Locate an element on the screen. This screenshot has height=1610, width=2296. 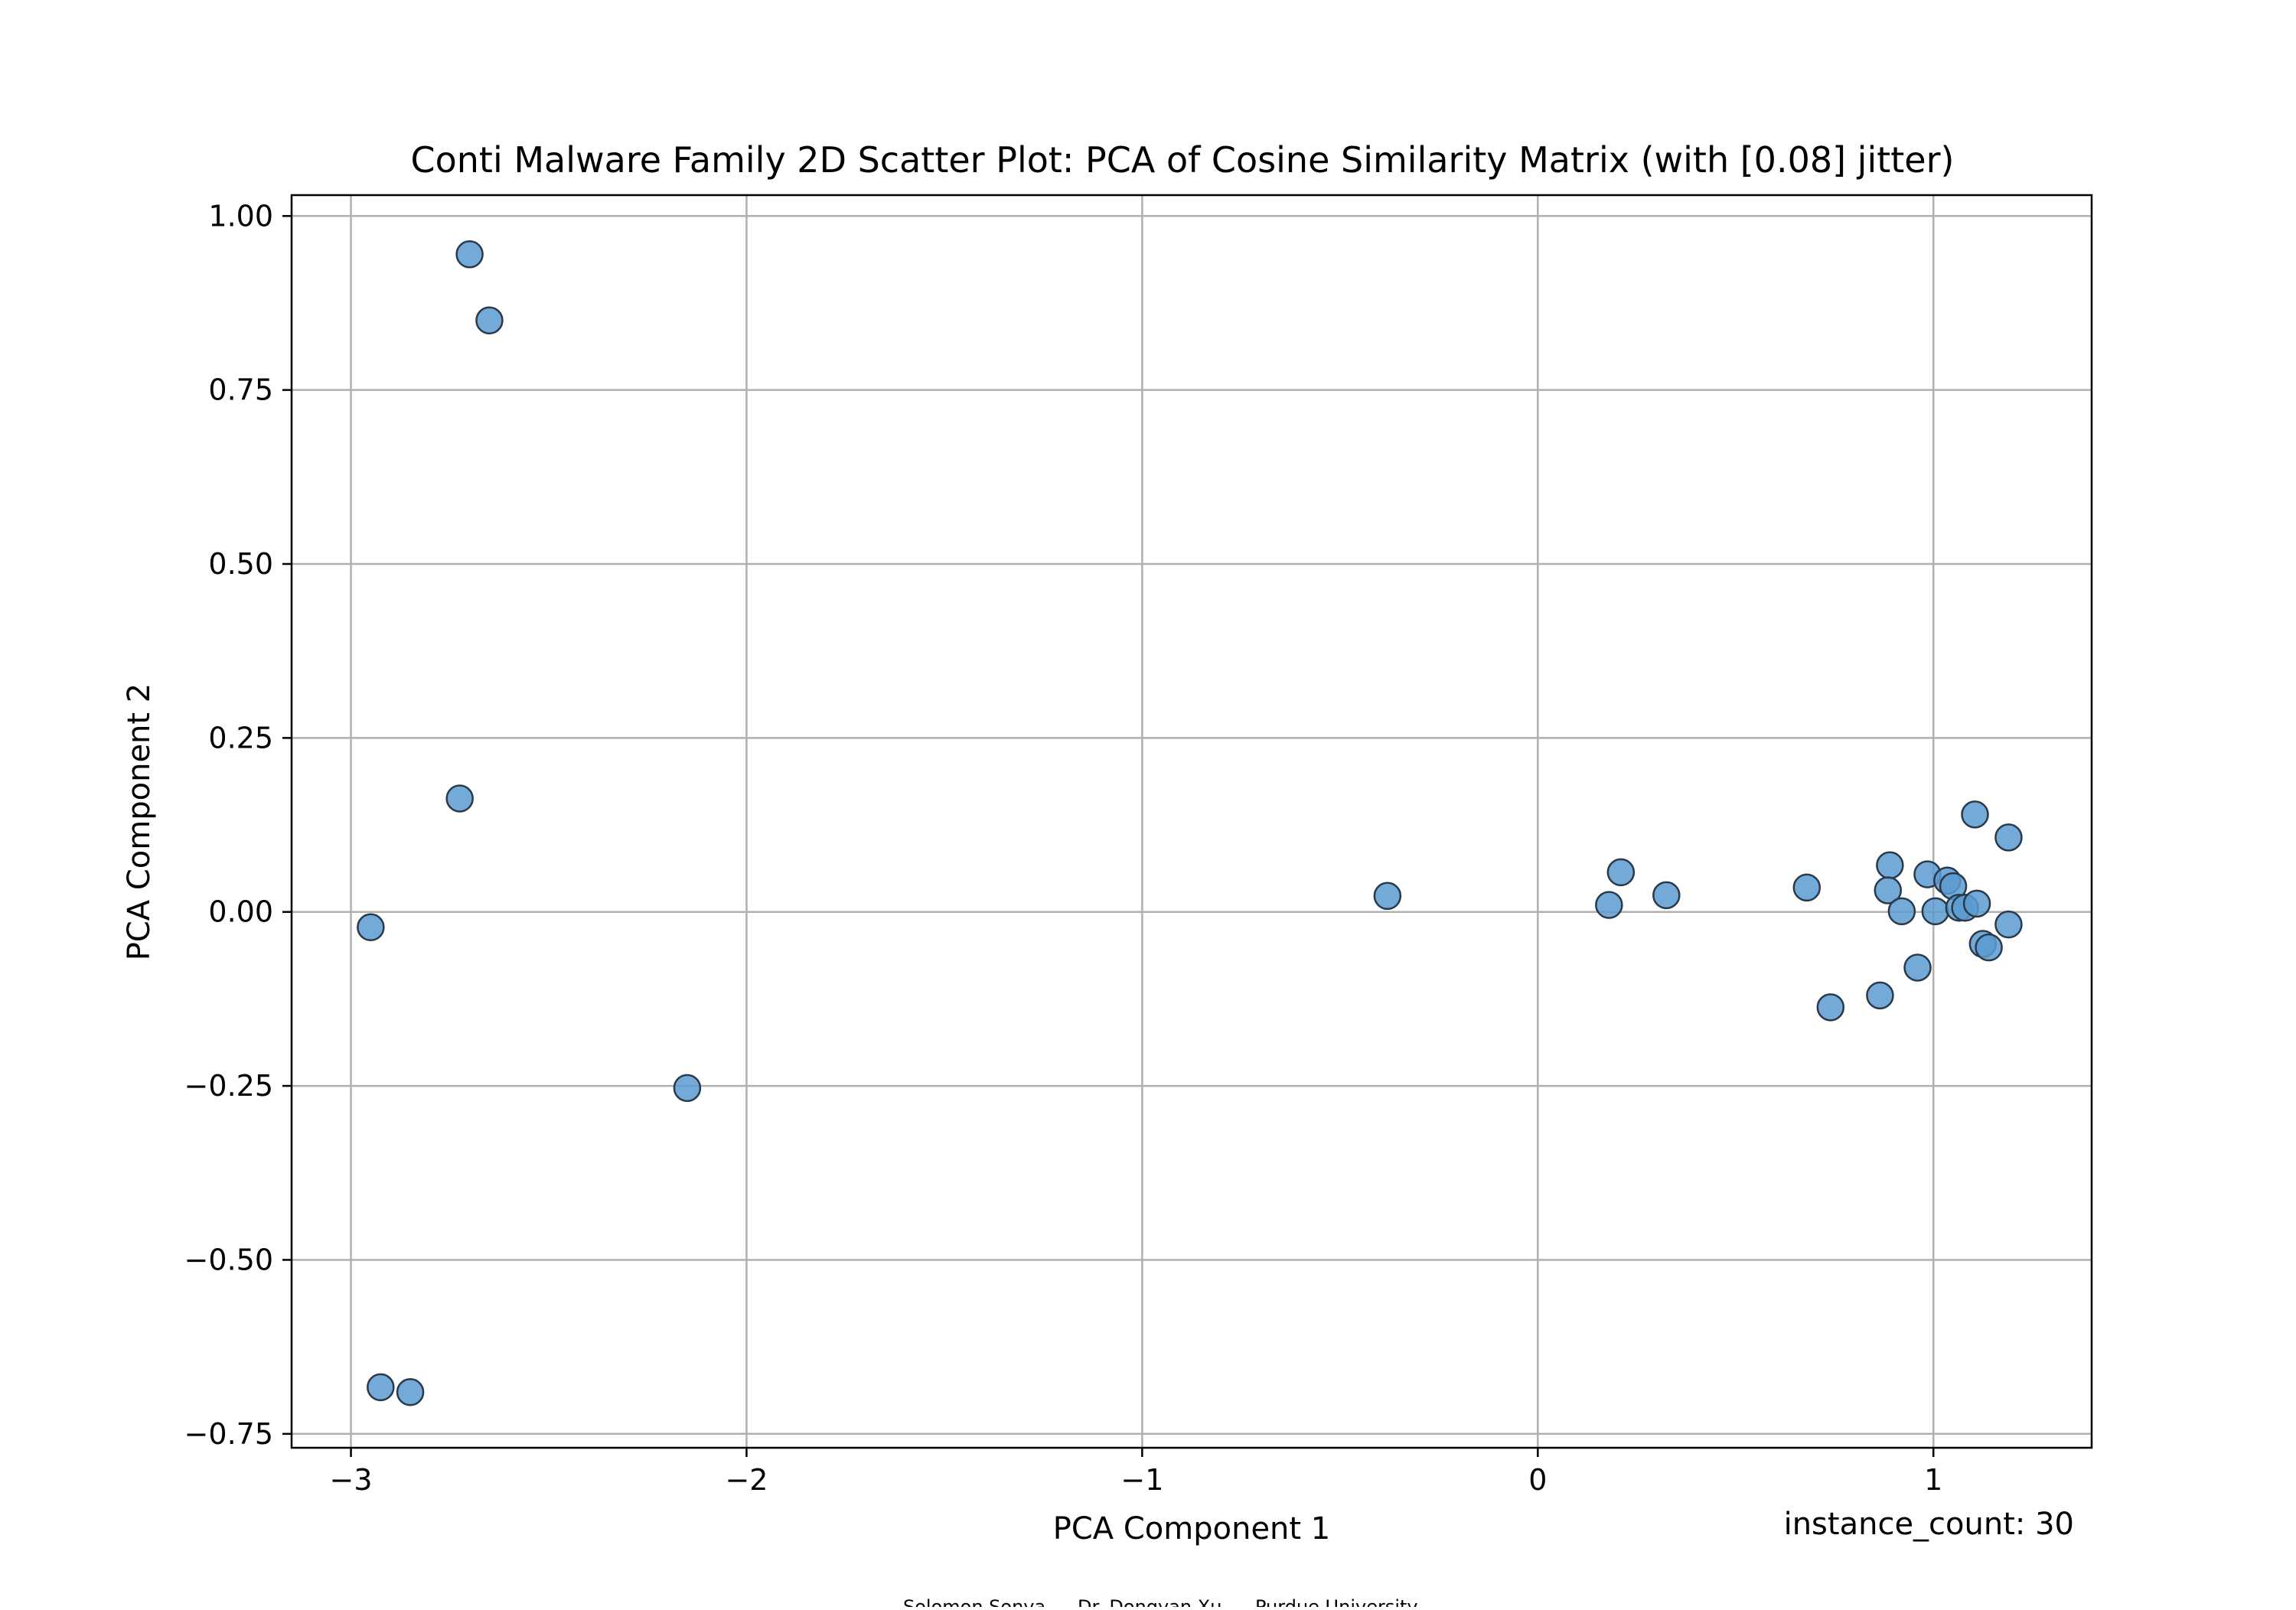
y-tick-label: 0.25 is located at coordinates (240, 737).